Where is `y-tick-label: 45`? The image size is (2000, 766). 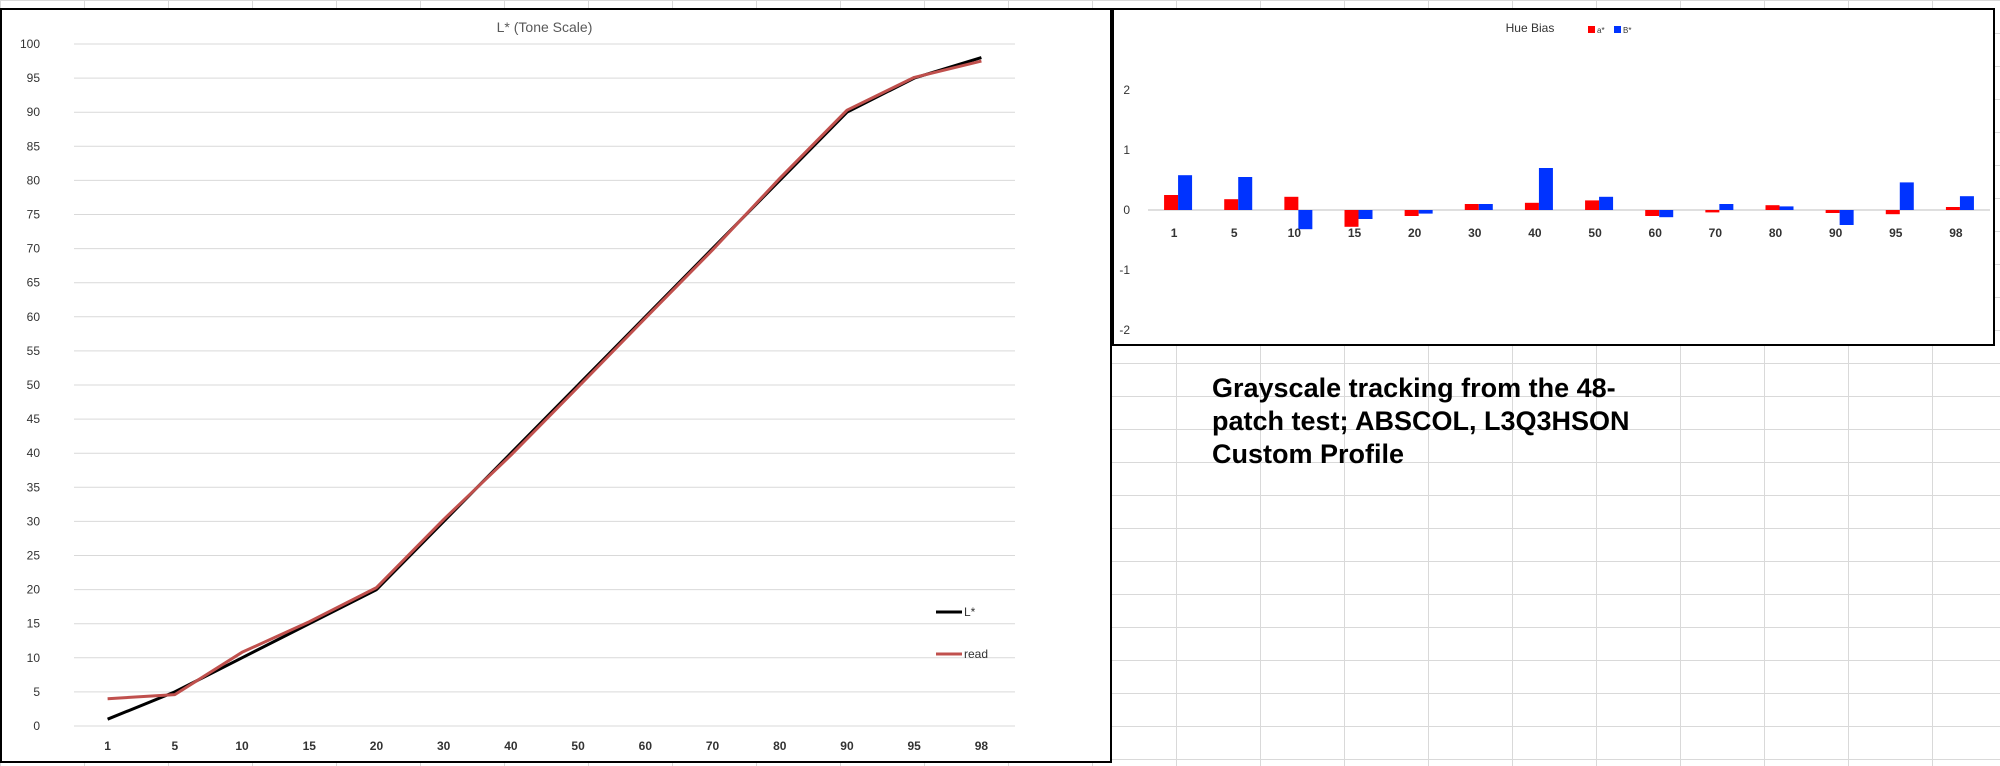 y-tick-label: 45 is located at coordinates (34, 419).